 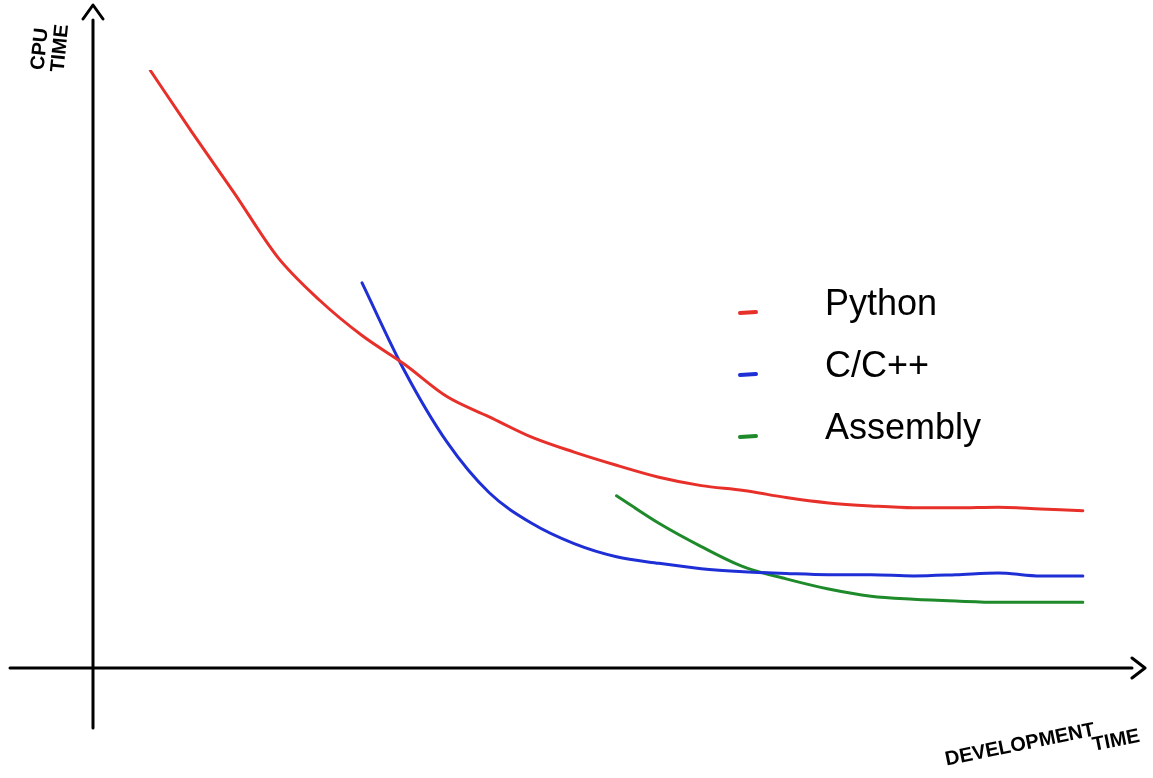 I want to click on legend-label: Python, so click(x=881, y=302).